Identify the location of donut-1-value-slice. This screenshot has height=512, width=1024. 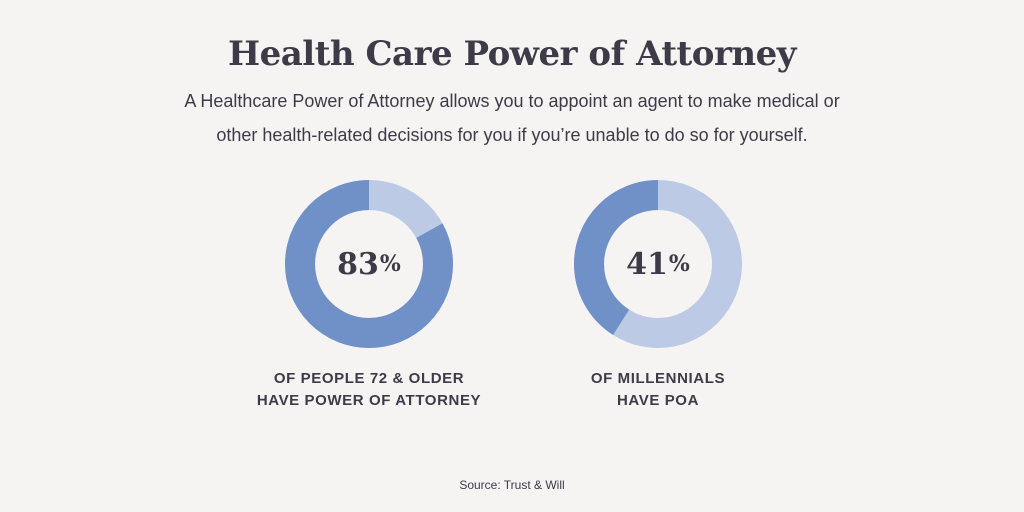
(369, 264).